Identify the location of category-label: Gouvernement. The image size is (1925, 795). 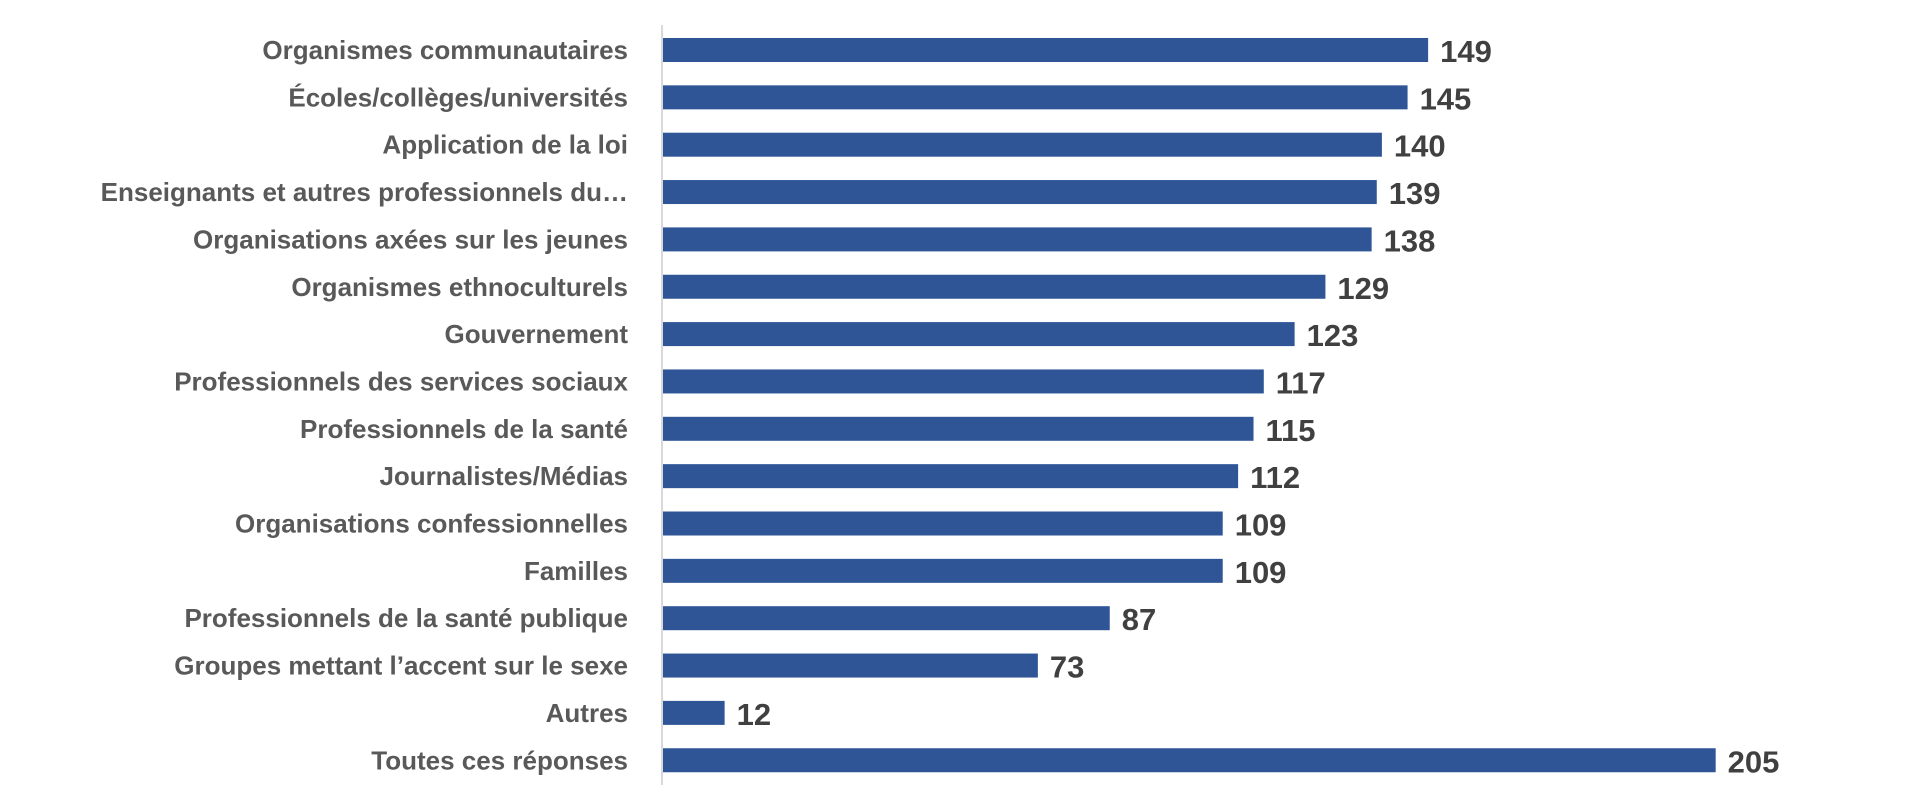
(537, 334).